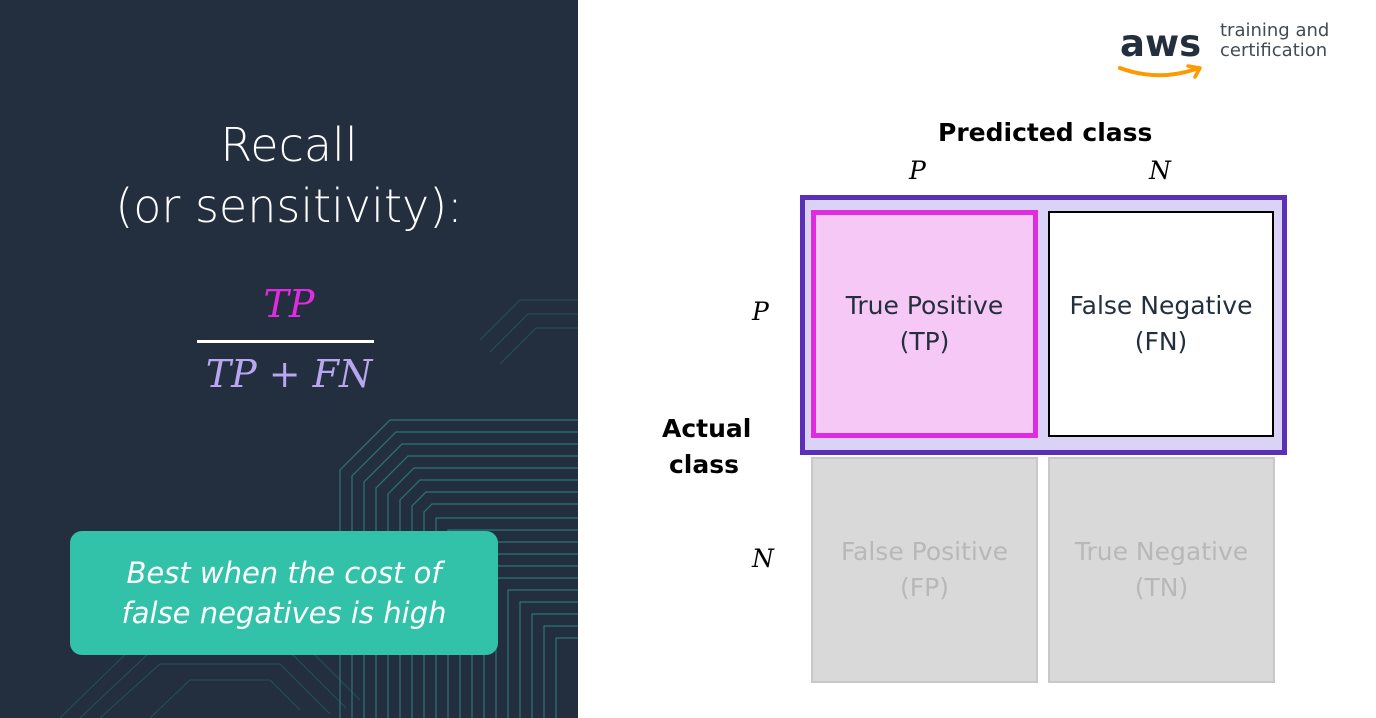  Describe the element at coordinates (289, 374) in the screenshot. I see `formula-denominator: TP + FN` at that location.